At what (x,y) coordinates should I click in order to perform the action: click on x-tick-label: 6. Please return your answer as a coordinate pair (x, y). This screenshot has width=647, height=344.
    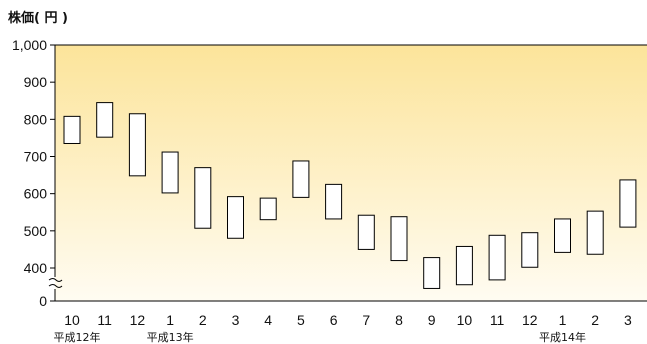
    Looking at the image, I should click on (334, 320).